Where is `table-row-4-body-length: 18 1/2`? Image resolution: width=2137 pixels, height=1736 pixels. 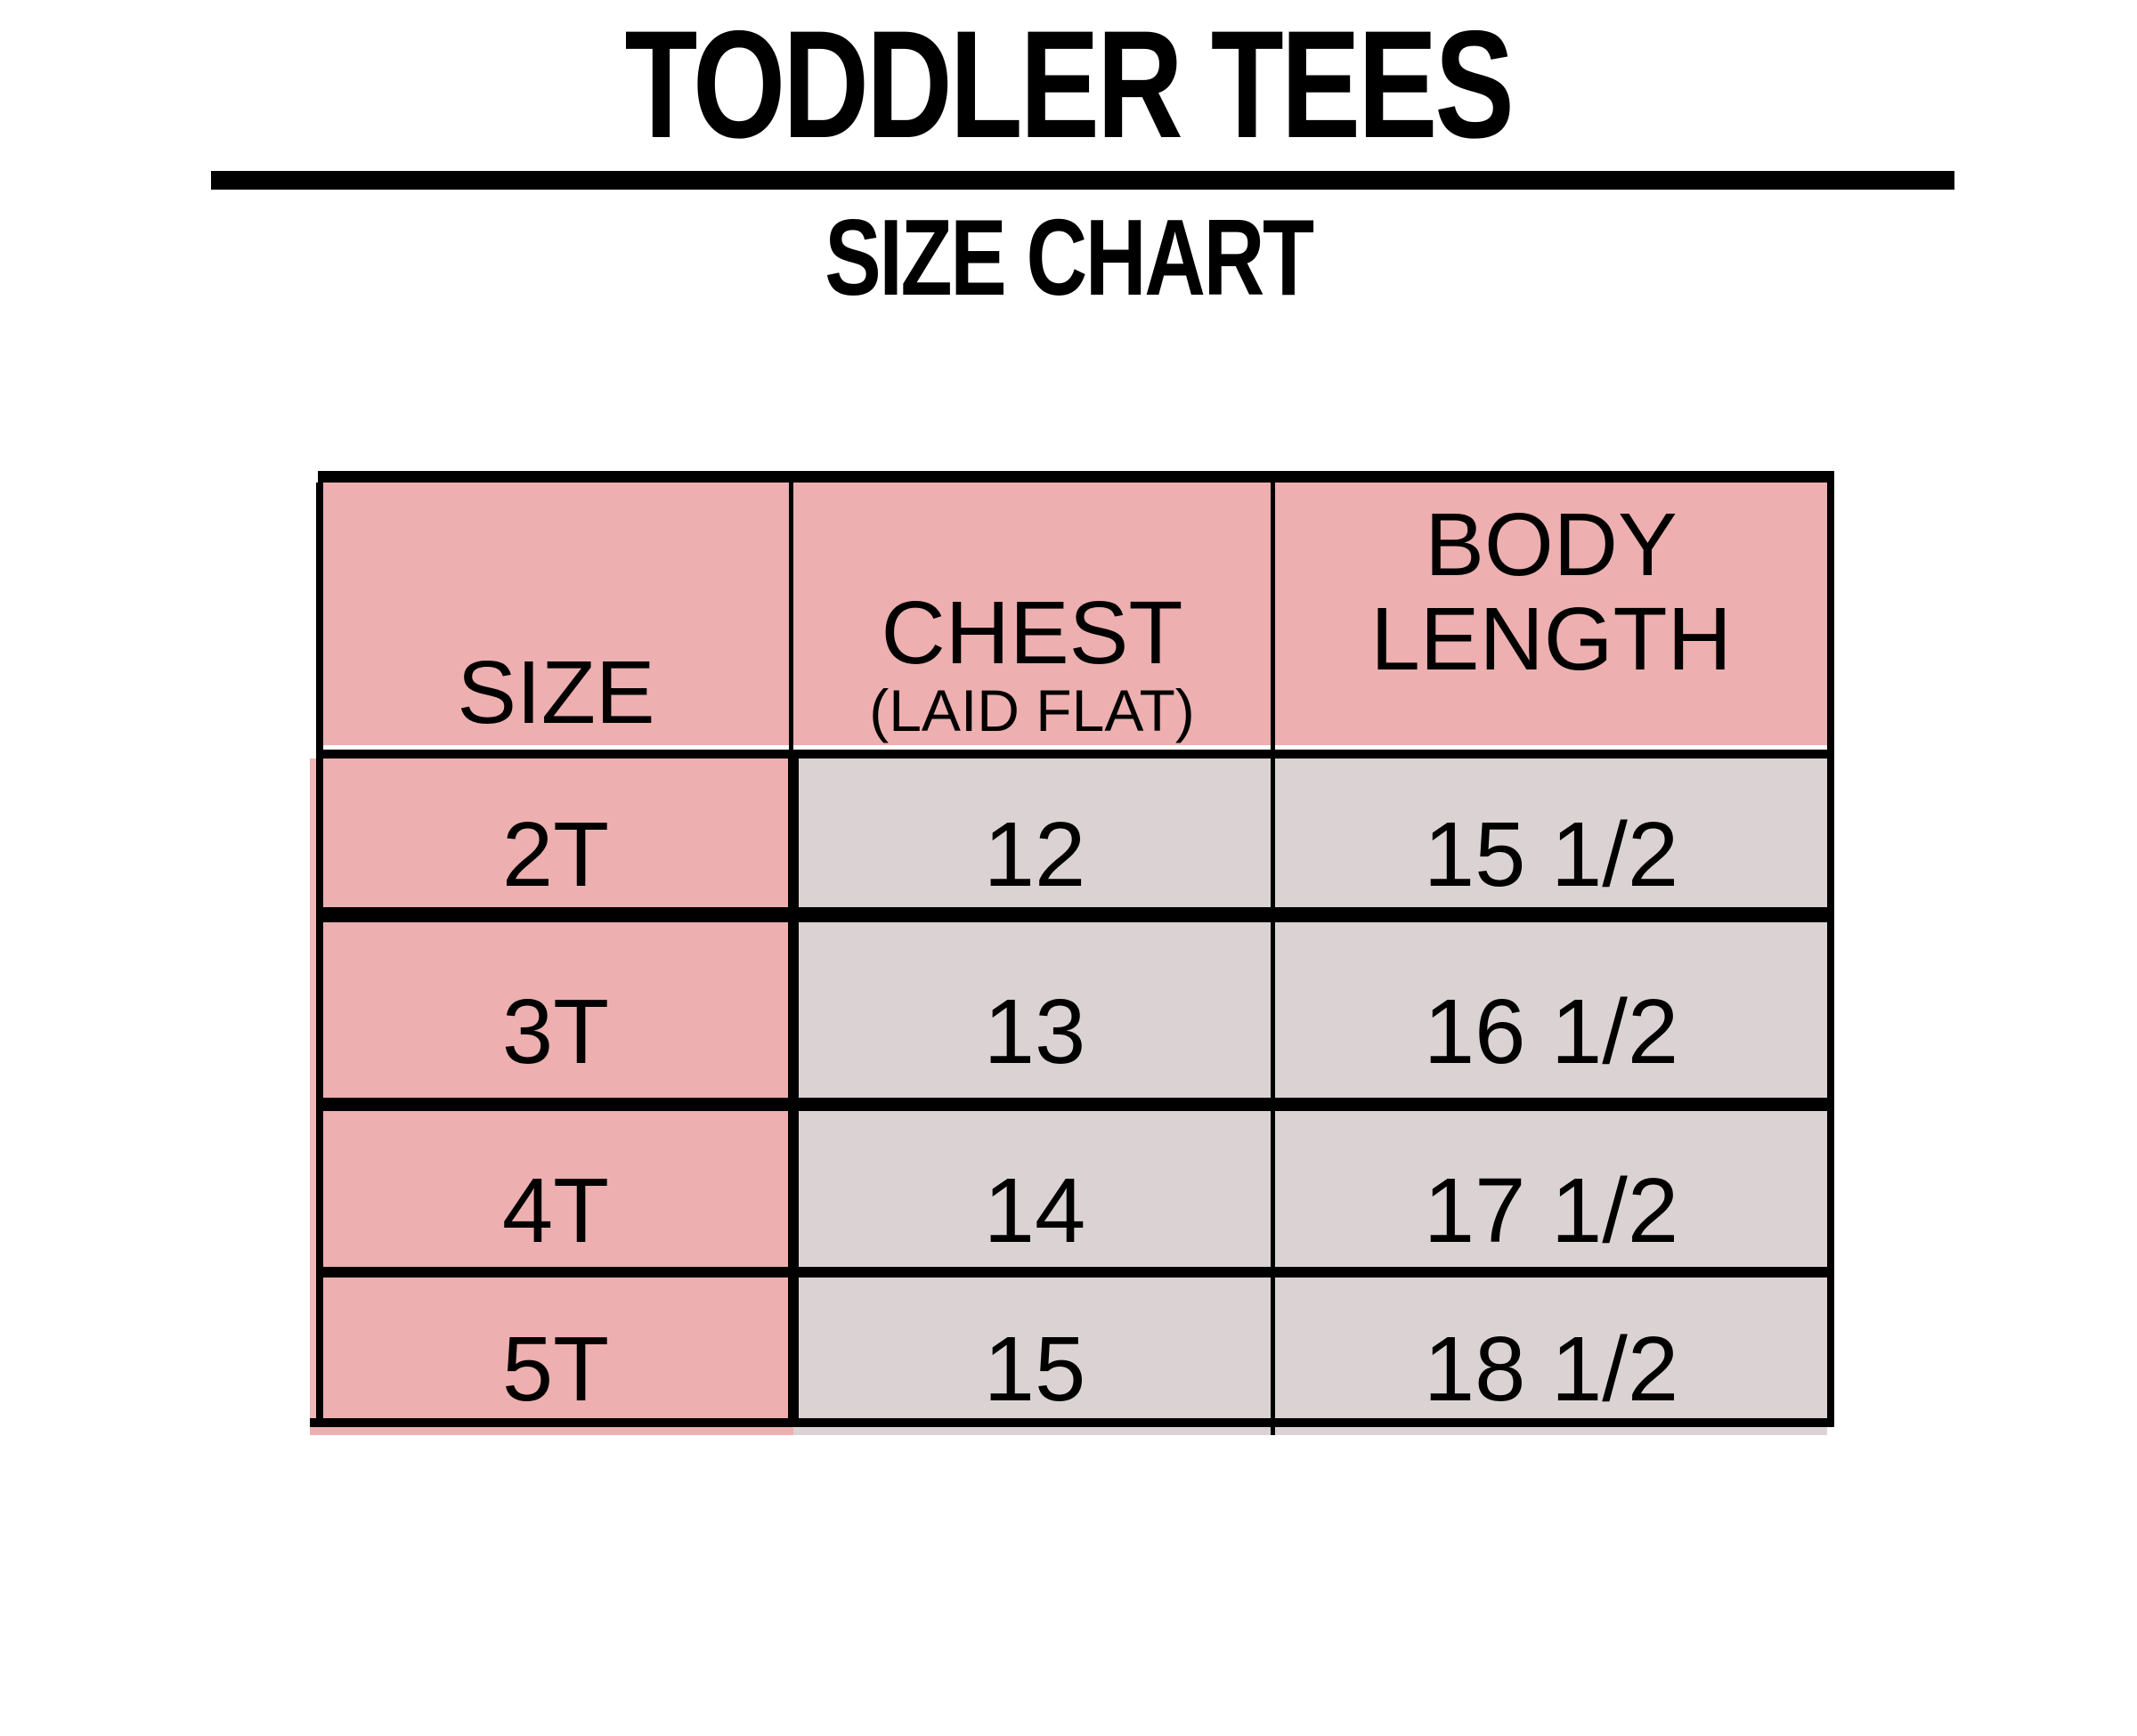
table-row-4-body-length: 18 1/2 is located at coordinates (1551, 1349).